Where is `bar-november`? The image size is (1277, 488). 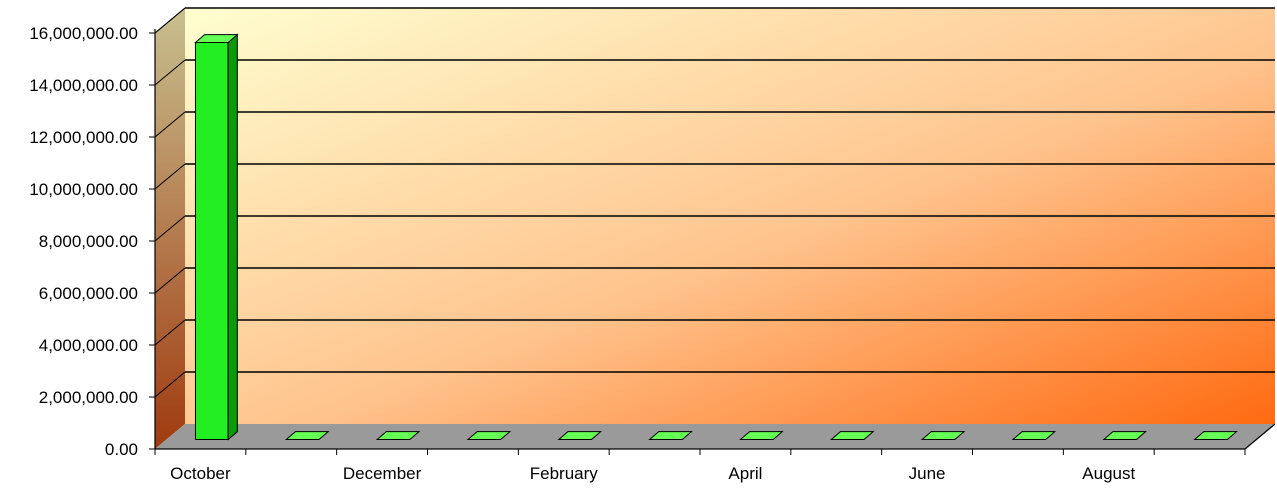
bar-november is located at coordinates (307, 435).